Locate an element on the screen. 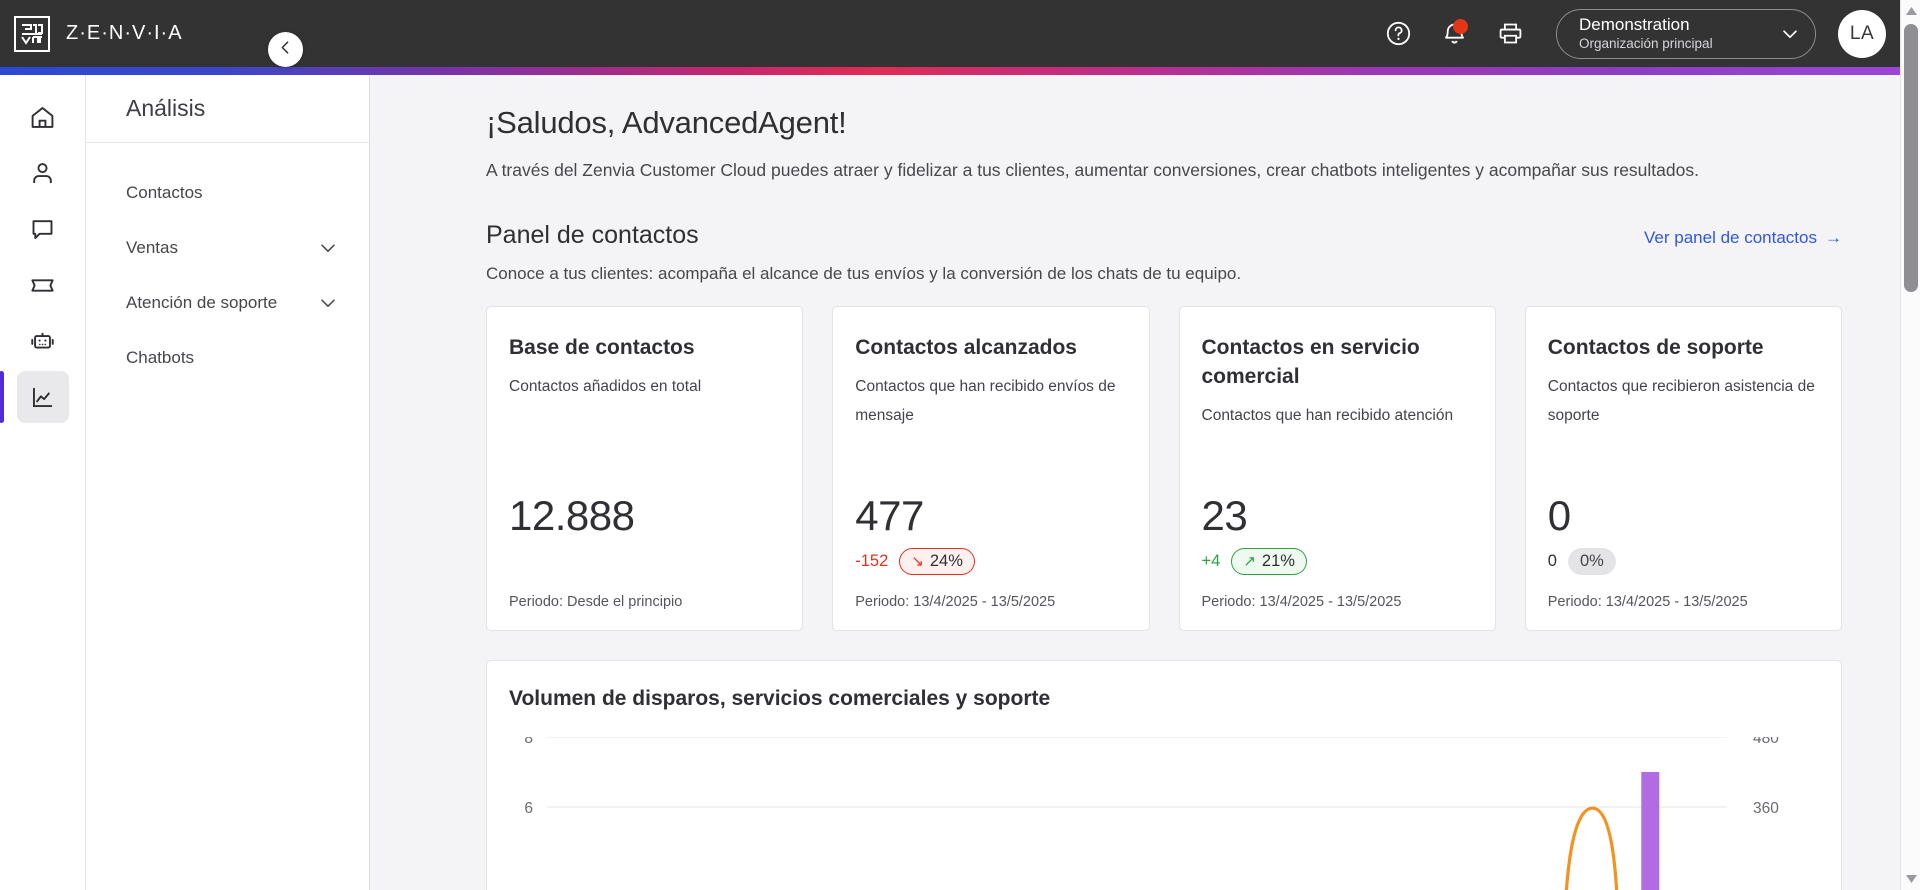 This screenshot has width=1920, height=890. status-badge: ↗ 21% is located at coordinates (1269, 561).